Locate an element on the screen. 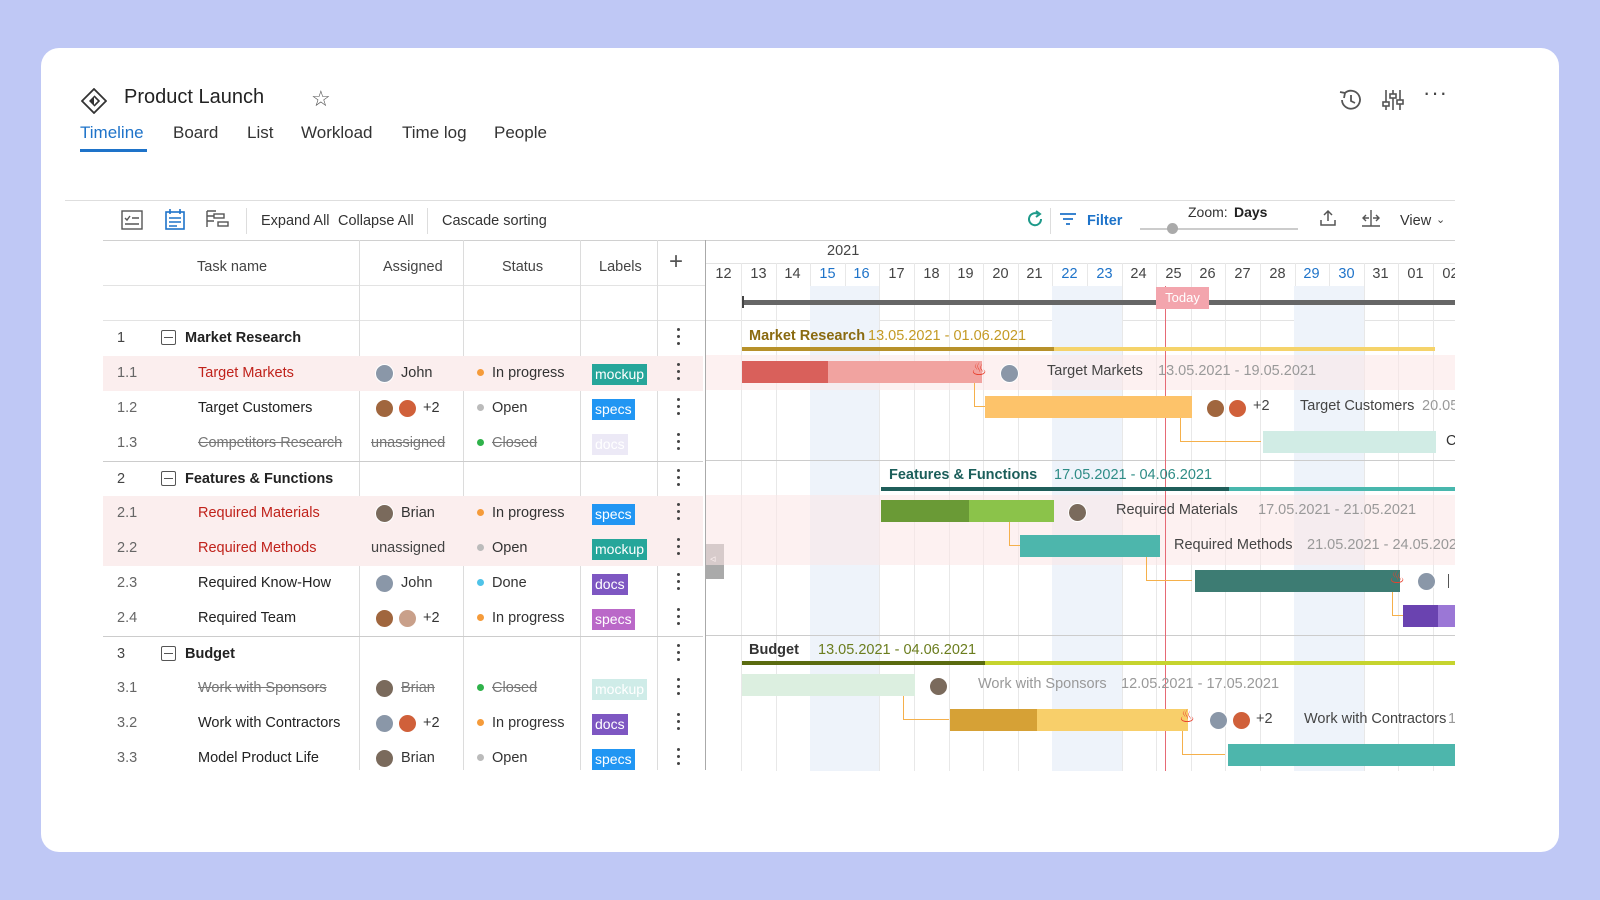 Image resolution: width=1600 pixels, height=900 pixels. expand-all-button: Expand All is located at coordinates (295, 221).